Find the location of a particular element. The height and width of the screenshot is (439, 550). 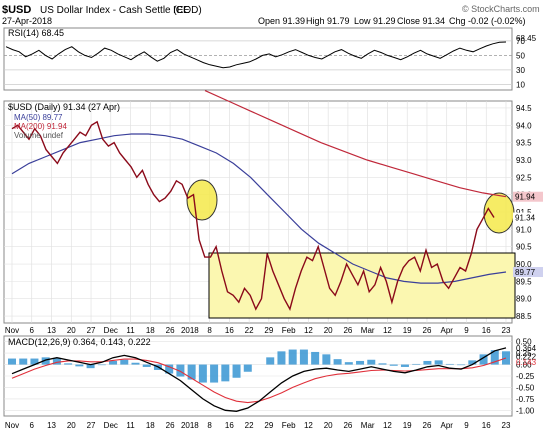

x-tick-label-bottom: 27 is located at coordinates (91, 425).